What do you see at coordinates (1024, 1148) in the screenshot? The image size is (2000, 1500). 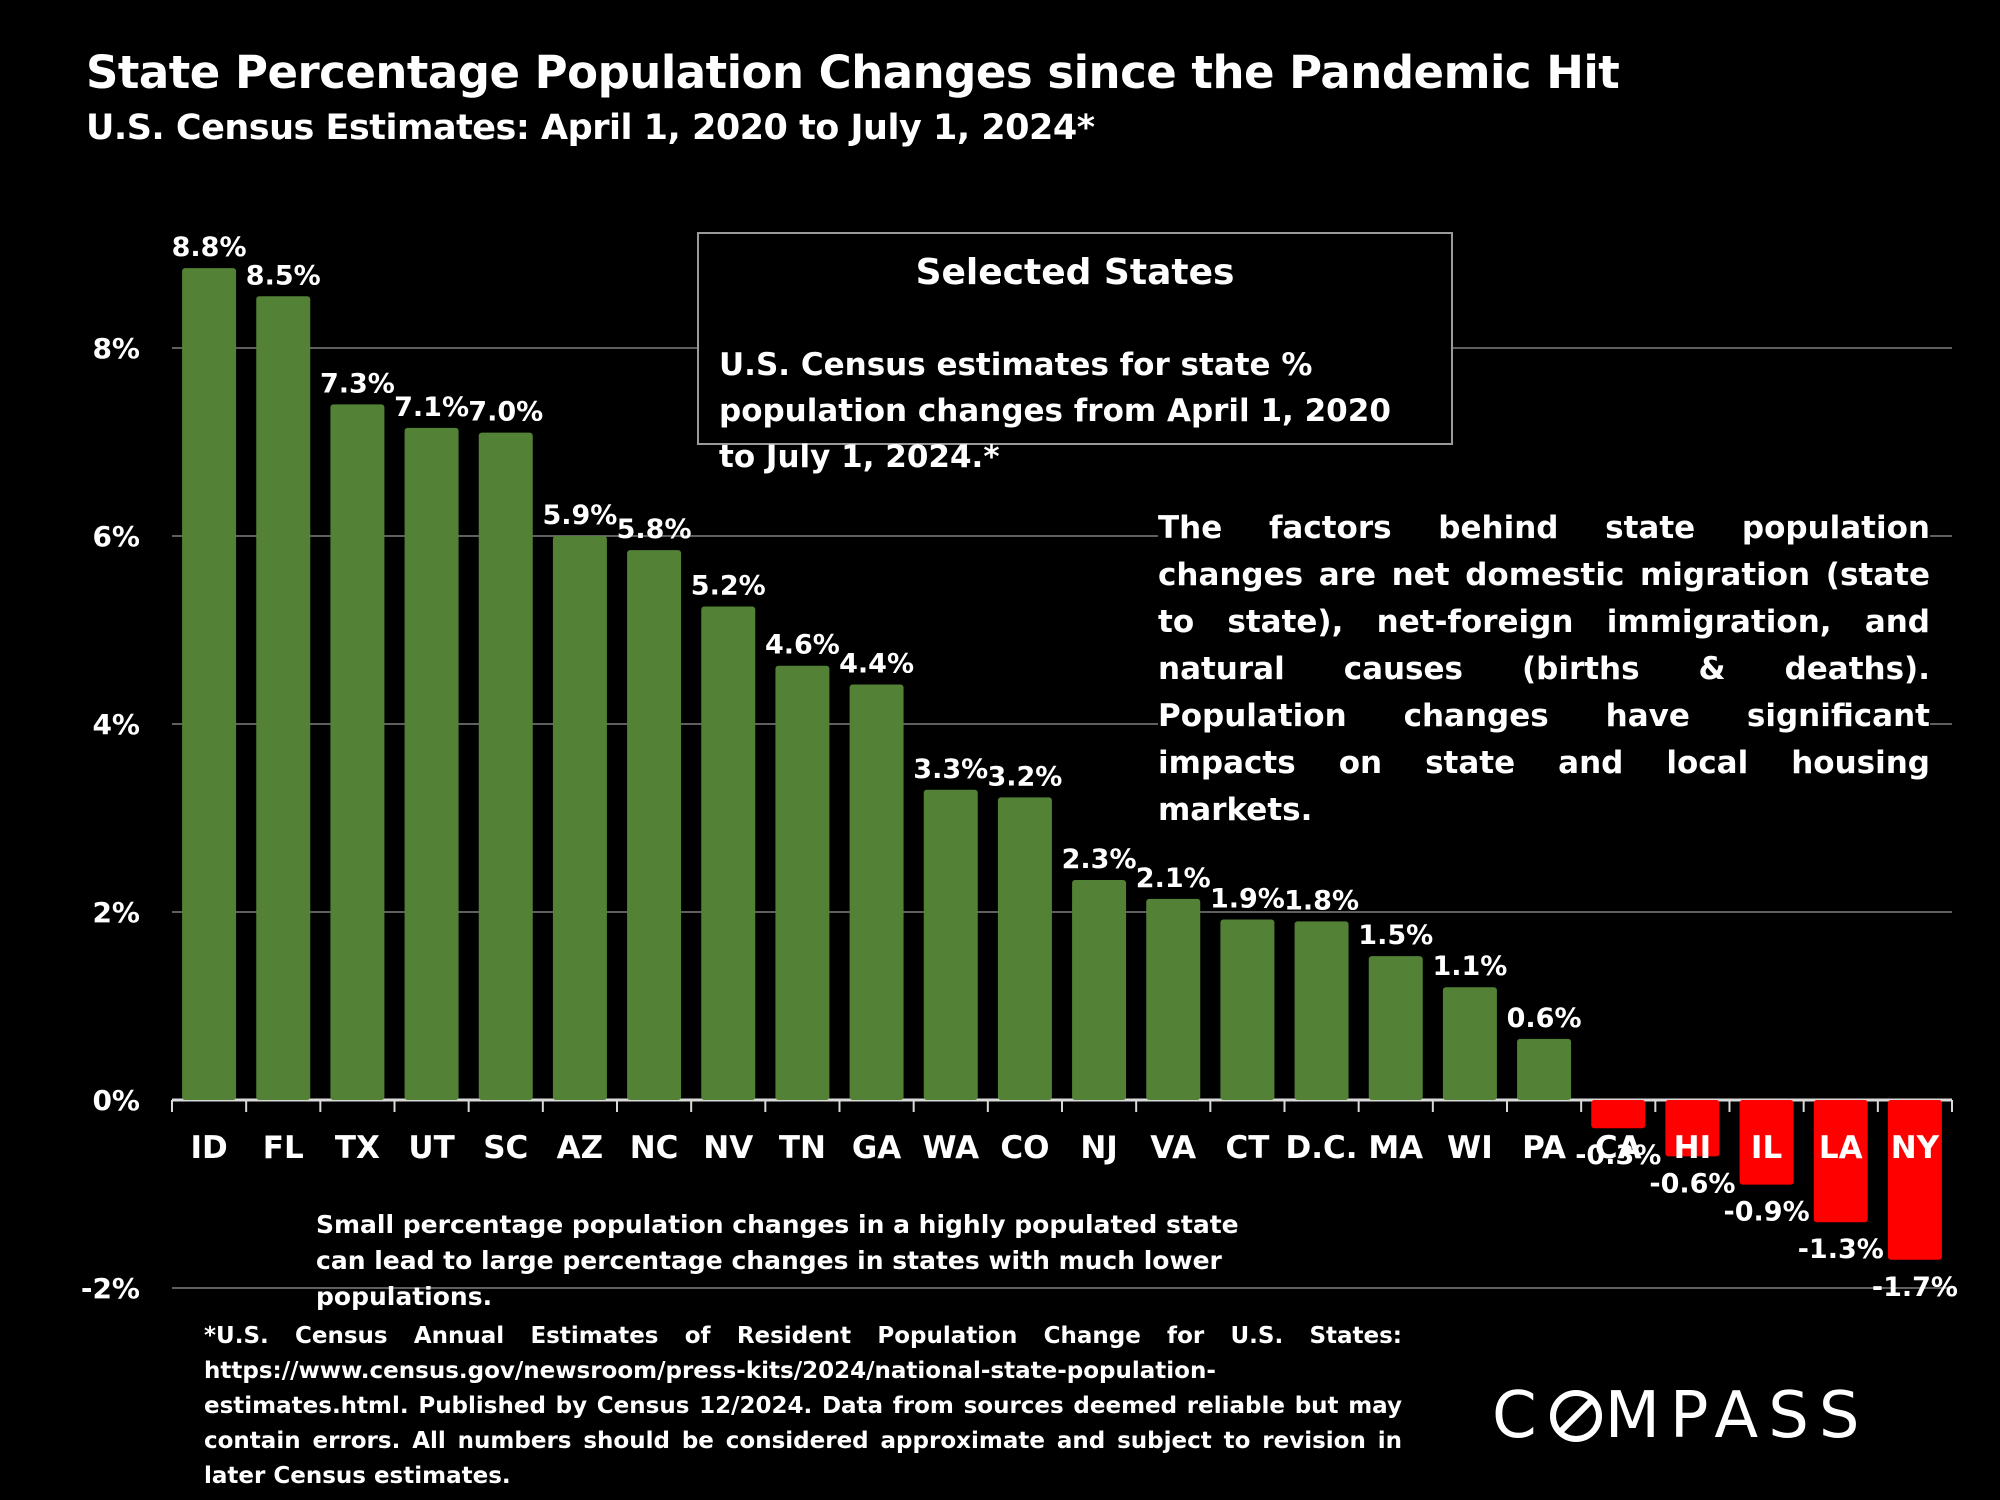 I see `x-tick-label: CO` at bounding box center [1024, 1148].